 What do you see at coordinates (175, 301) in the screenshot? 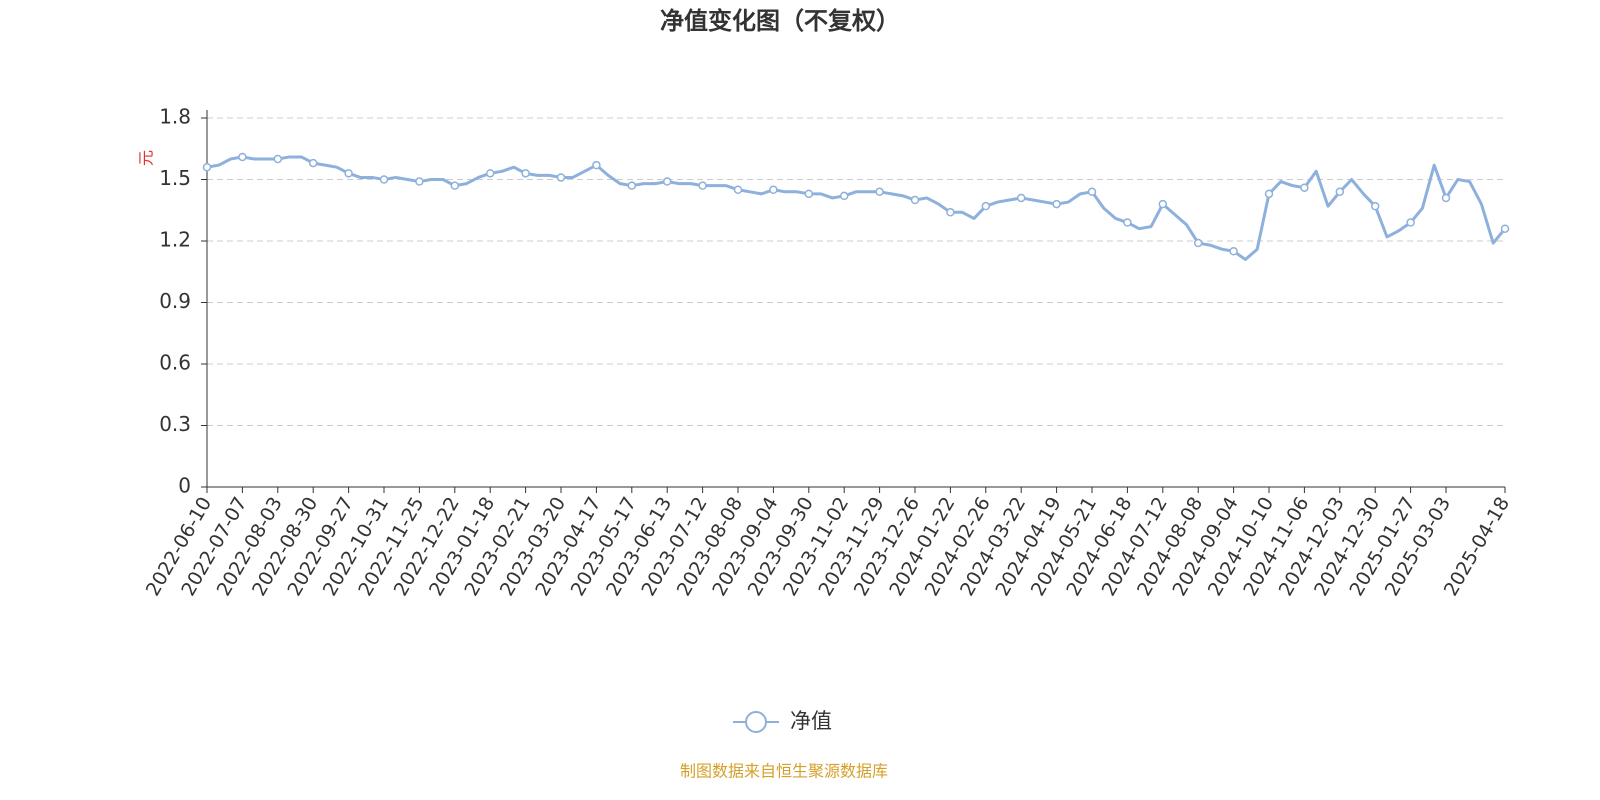
I see `y-tick-label: 0.9` at bounding box center [175, 301].